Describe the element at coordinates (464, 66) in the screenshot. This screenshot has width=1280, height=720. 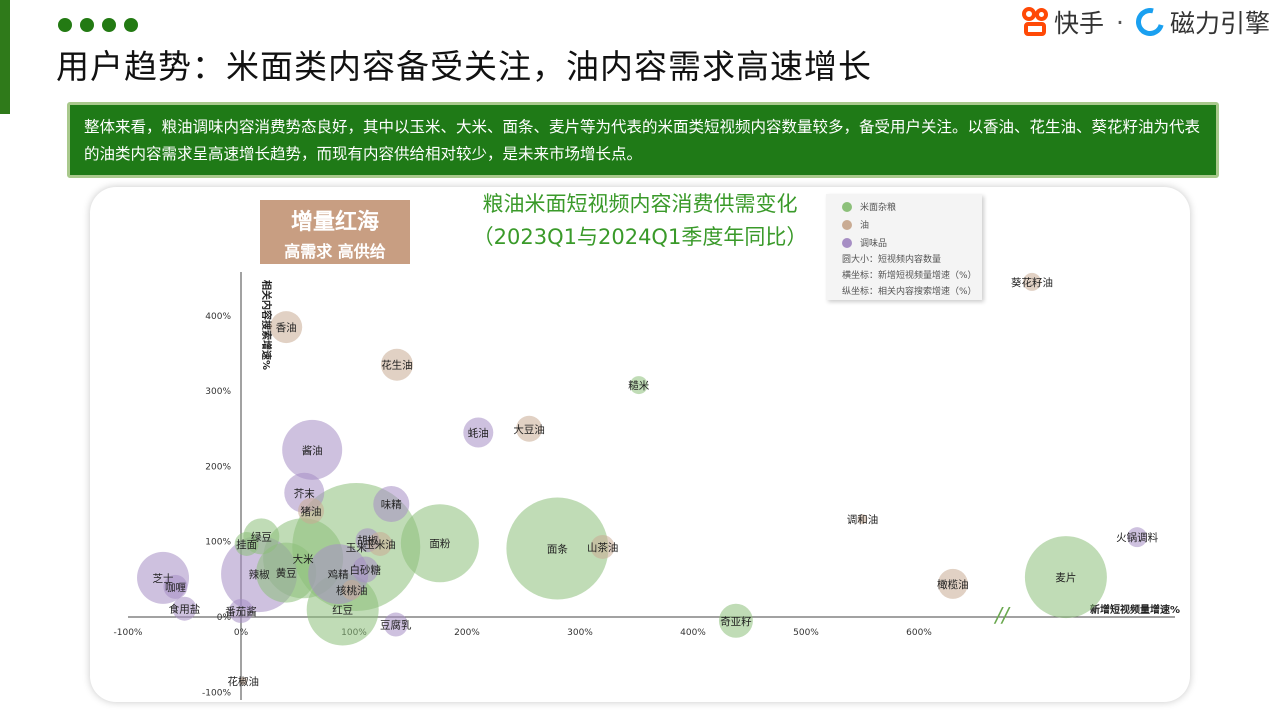
I see `page-title: 用户趋势：米面类内容备受关注，油内容需求高速增长` at that location.